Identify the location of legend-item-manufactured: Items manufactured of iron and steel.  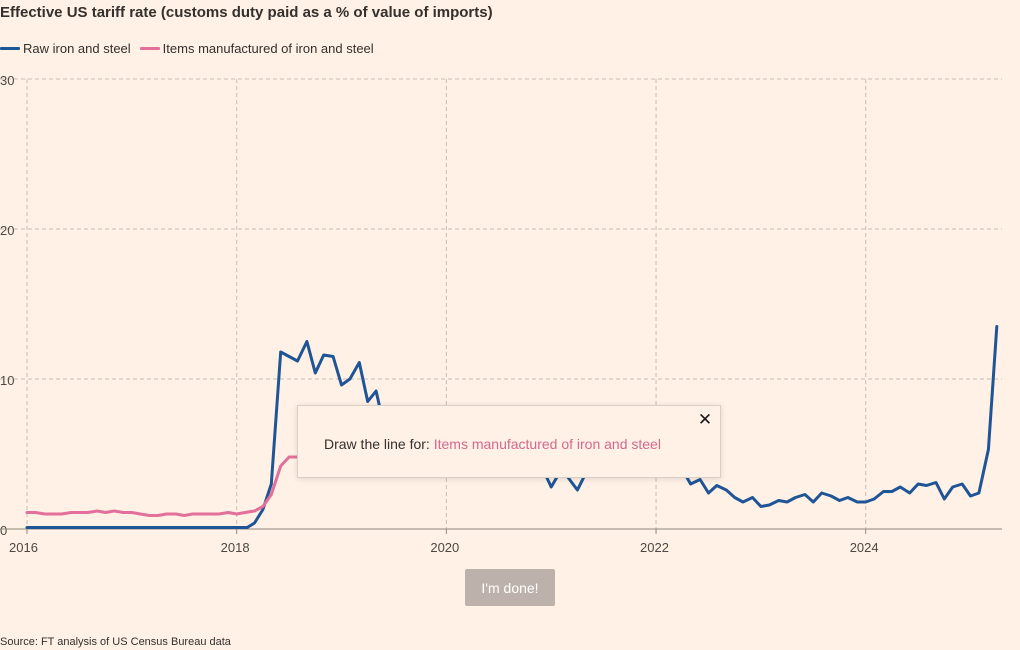
(256, 48).